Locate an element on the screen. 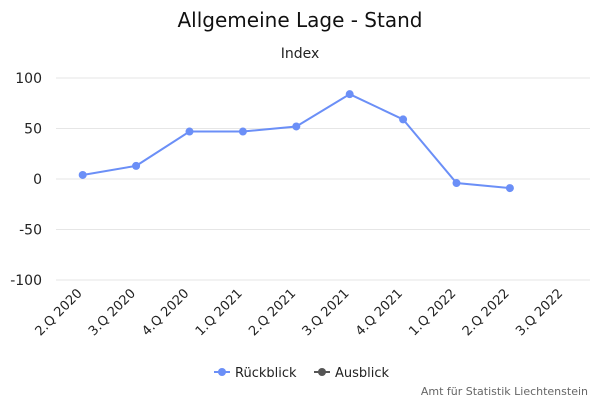 The width and height of the screenshot is (600, 400). y-axis-ticks: 100 50 0 -50 -100 is located at coordinates (26, 180).